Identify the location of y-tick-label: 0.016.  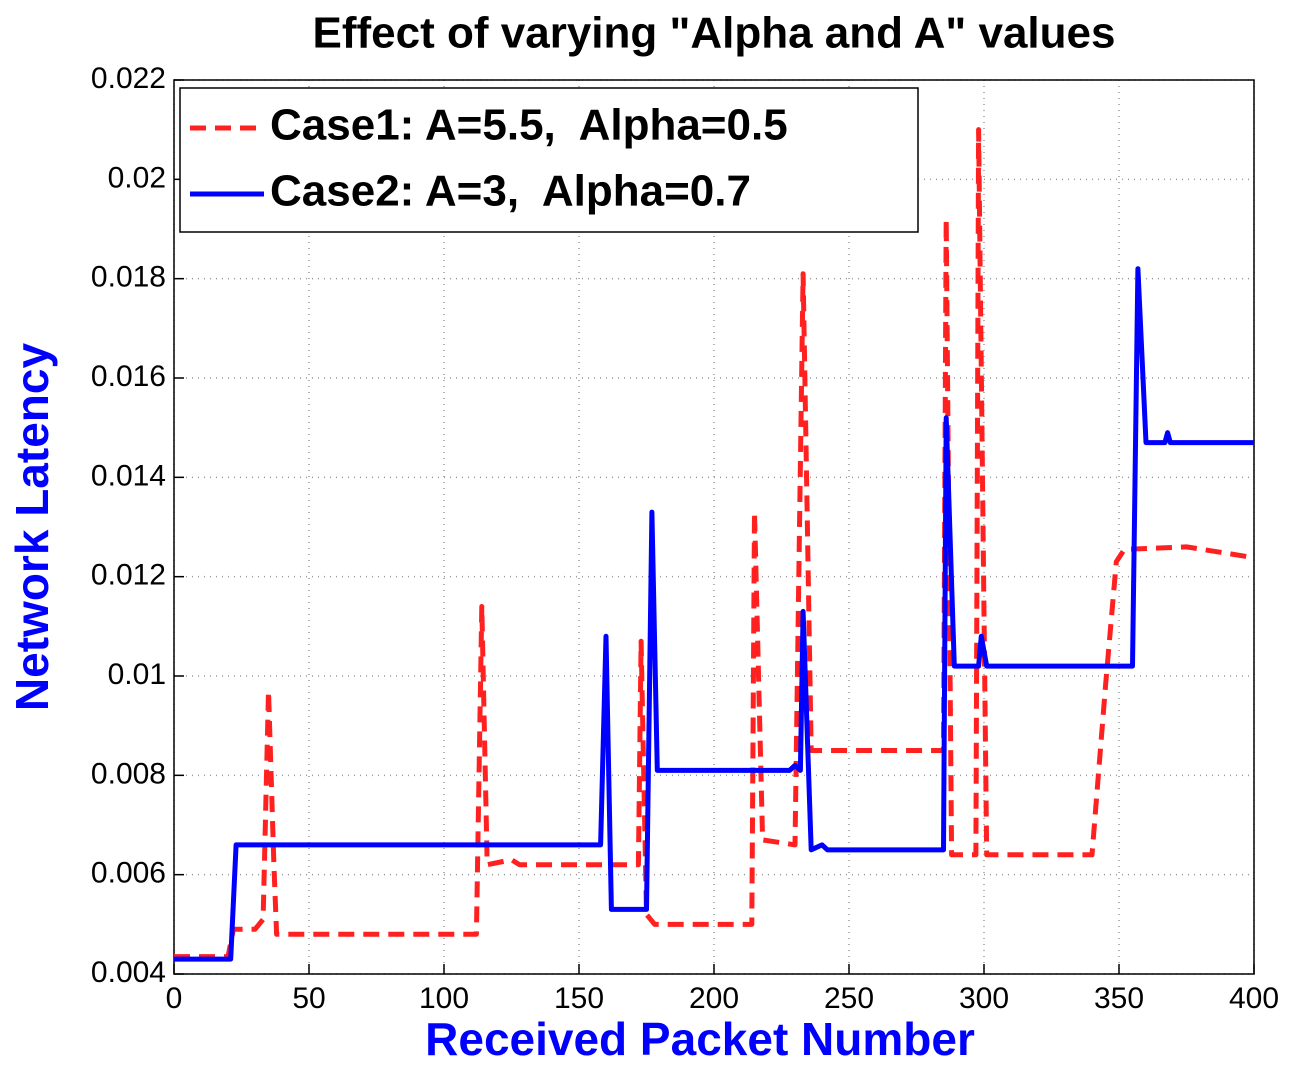
(128, 376).